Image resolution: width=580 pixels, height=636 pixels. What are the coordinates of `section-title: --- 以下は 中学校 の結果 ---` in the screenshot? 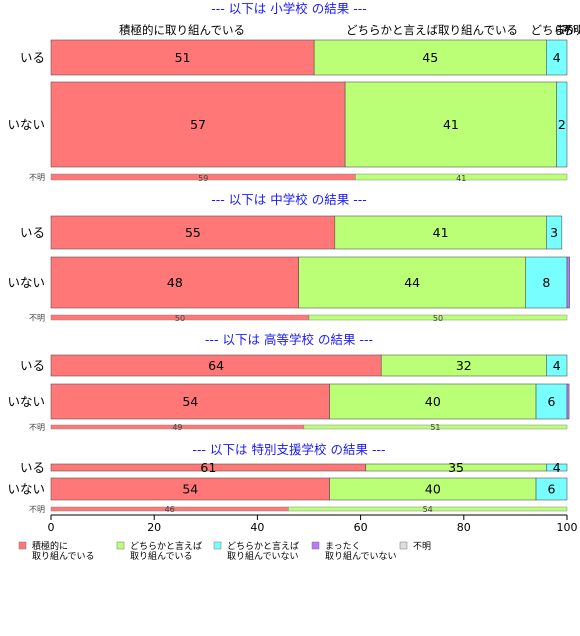 It's located at (288, 199).